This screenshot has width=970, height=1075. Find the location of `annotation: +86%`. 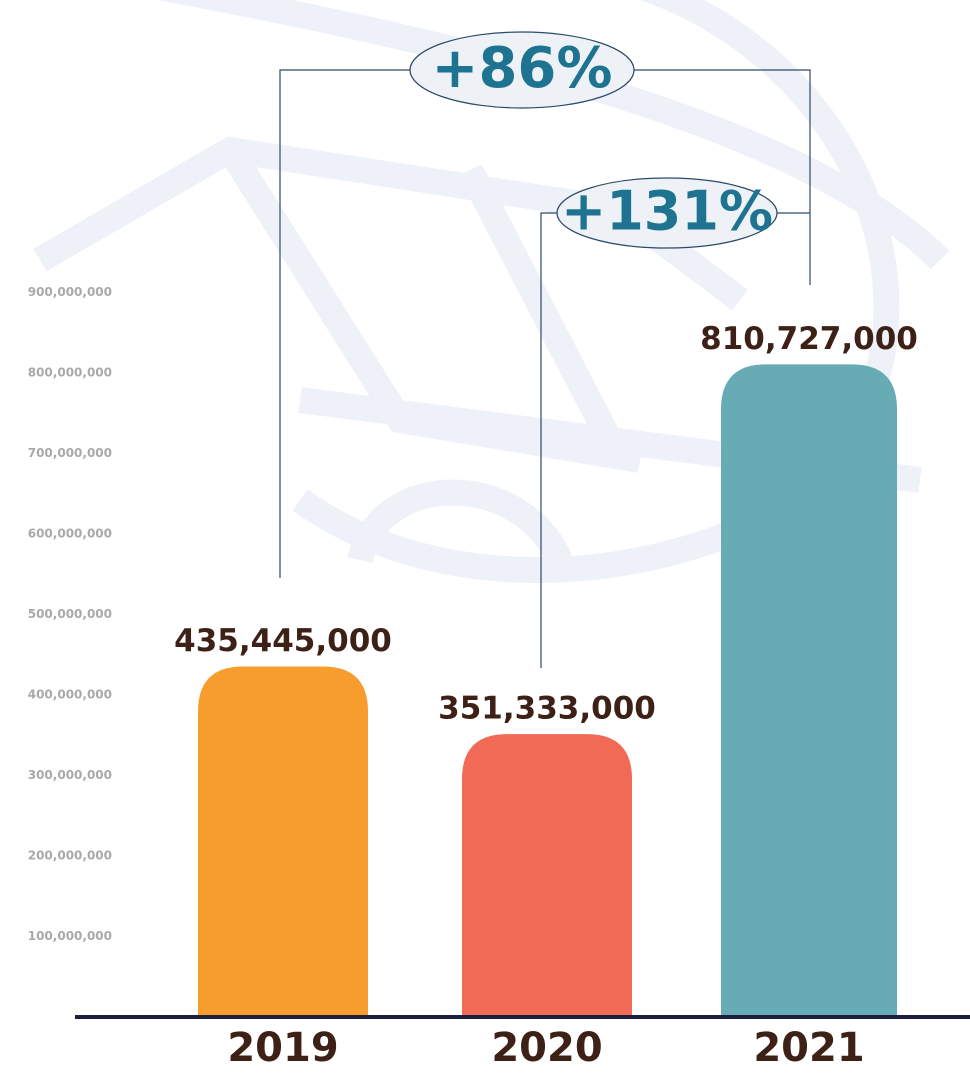

annotation: +86% is located at coordinates (522, 68).